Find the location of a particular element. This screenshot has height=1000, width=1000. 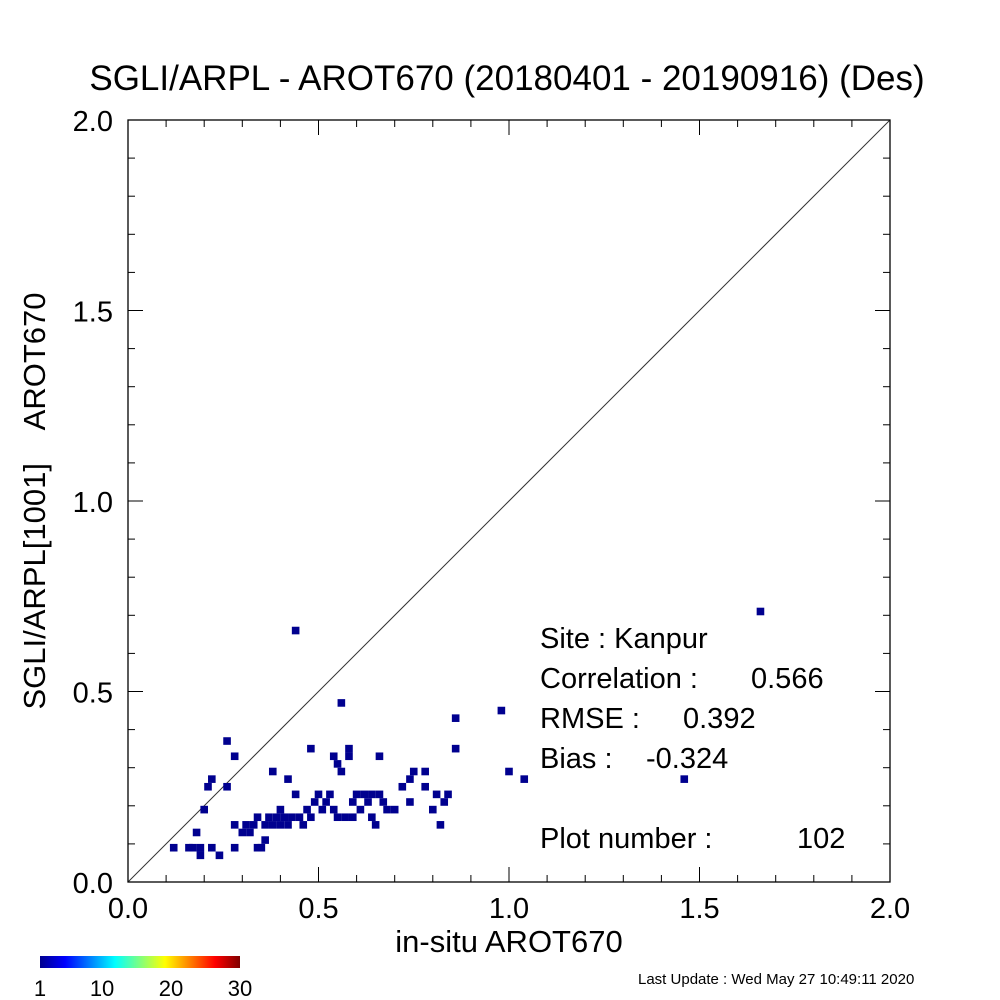

rmse-value: 0.392 is located at coordinates (719, 719).